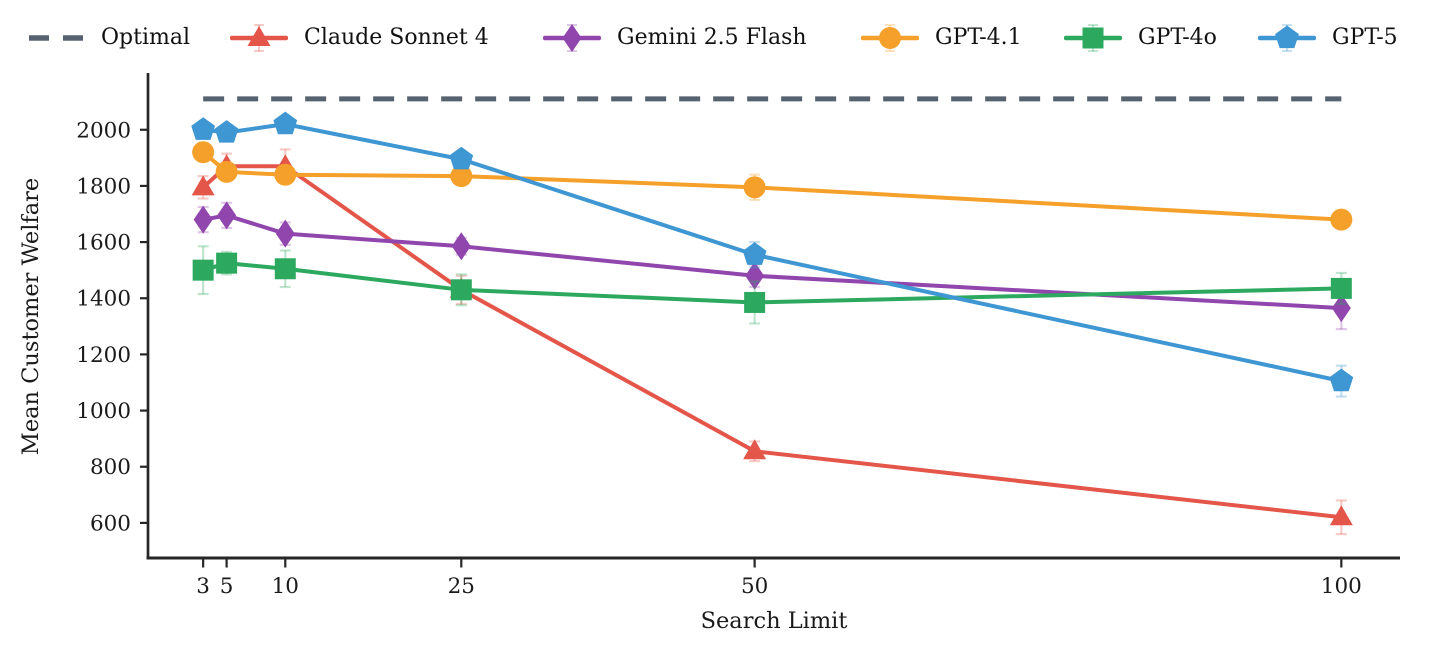 The height and width of the screenshot is (653, 1430). I want to click on x-axis-label: Search Limit, so click(774, 621).